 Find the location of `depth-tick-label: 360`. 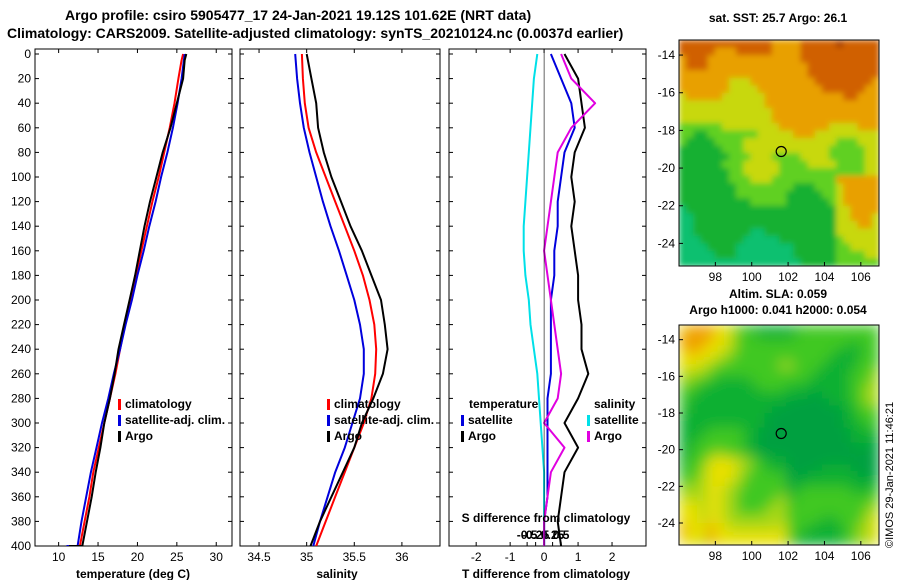

depth-tick-label: 360 is located at coordinates (21, 497).